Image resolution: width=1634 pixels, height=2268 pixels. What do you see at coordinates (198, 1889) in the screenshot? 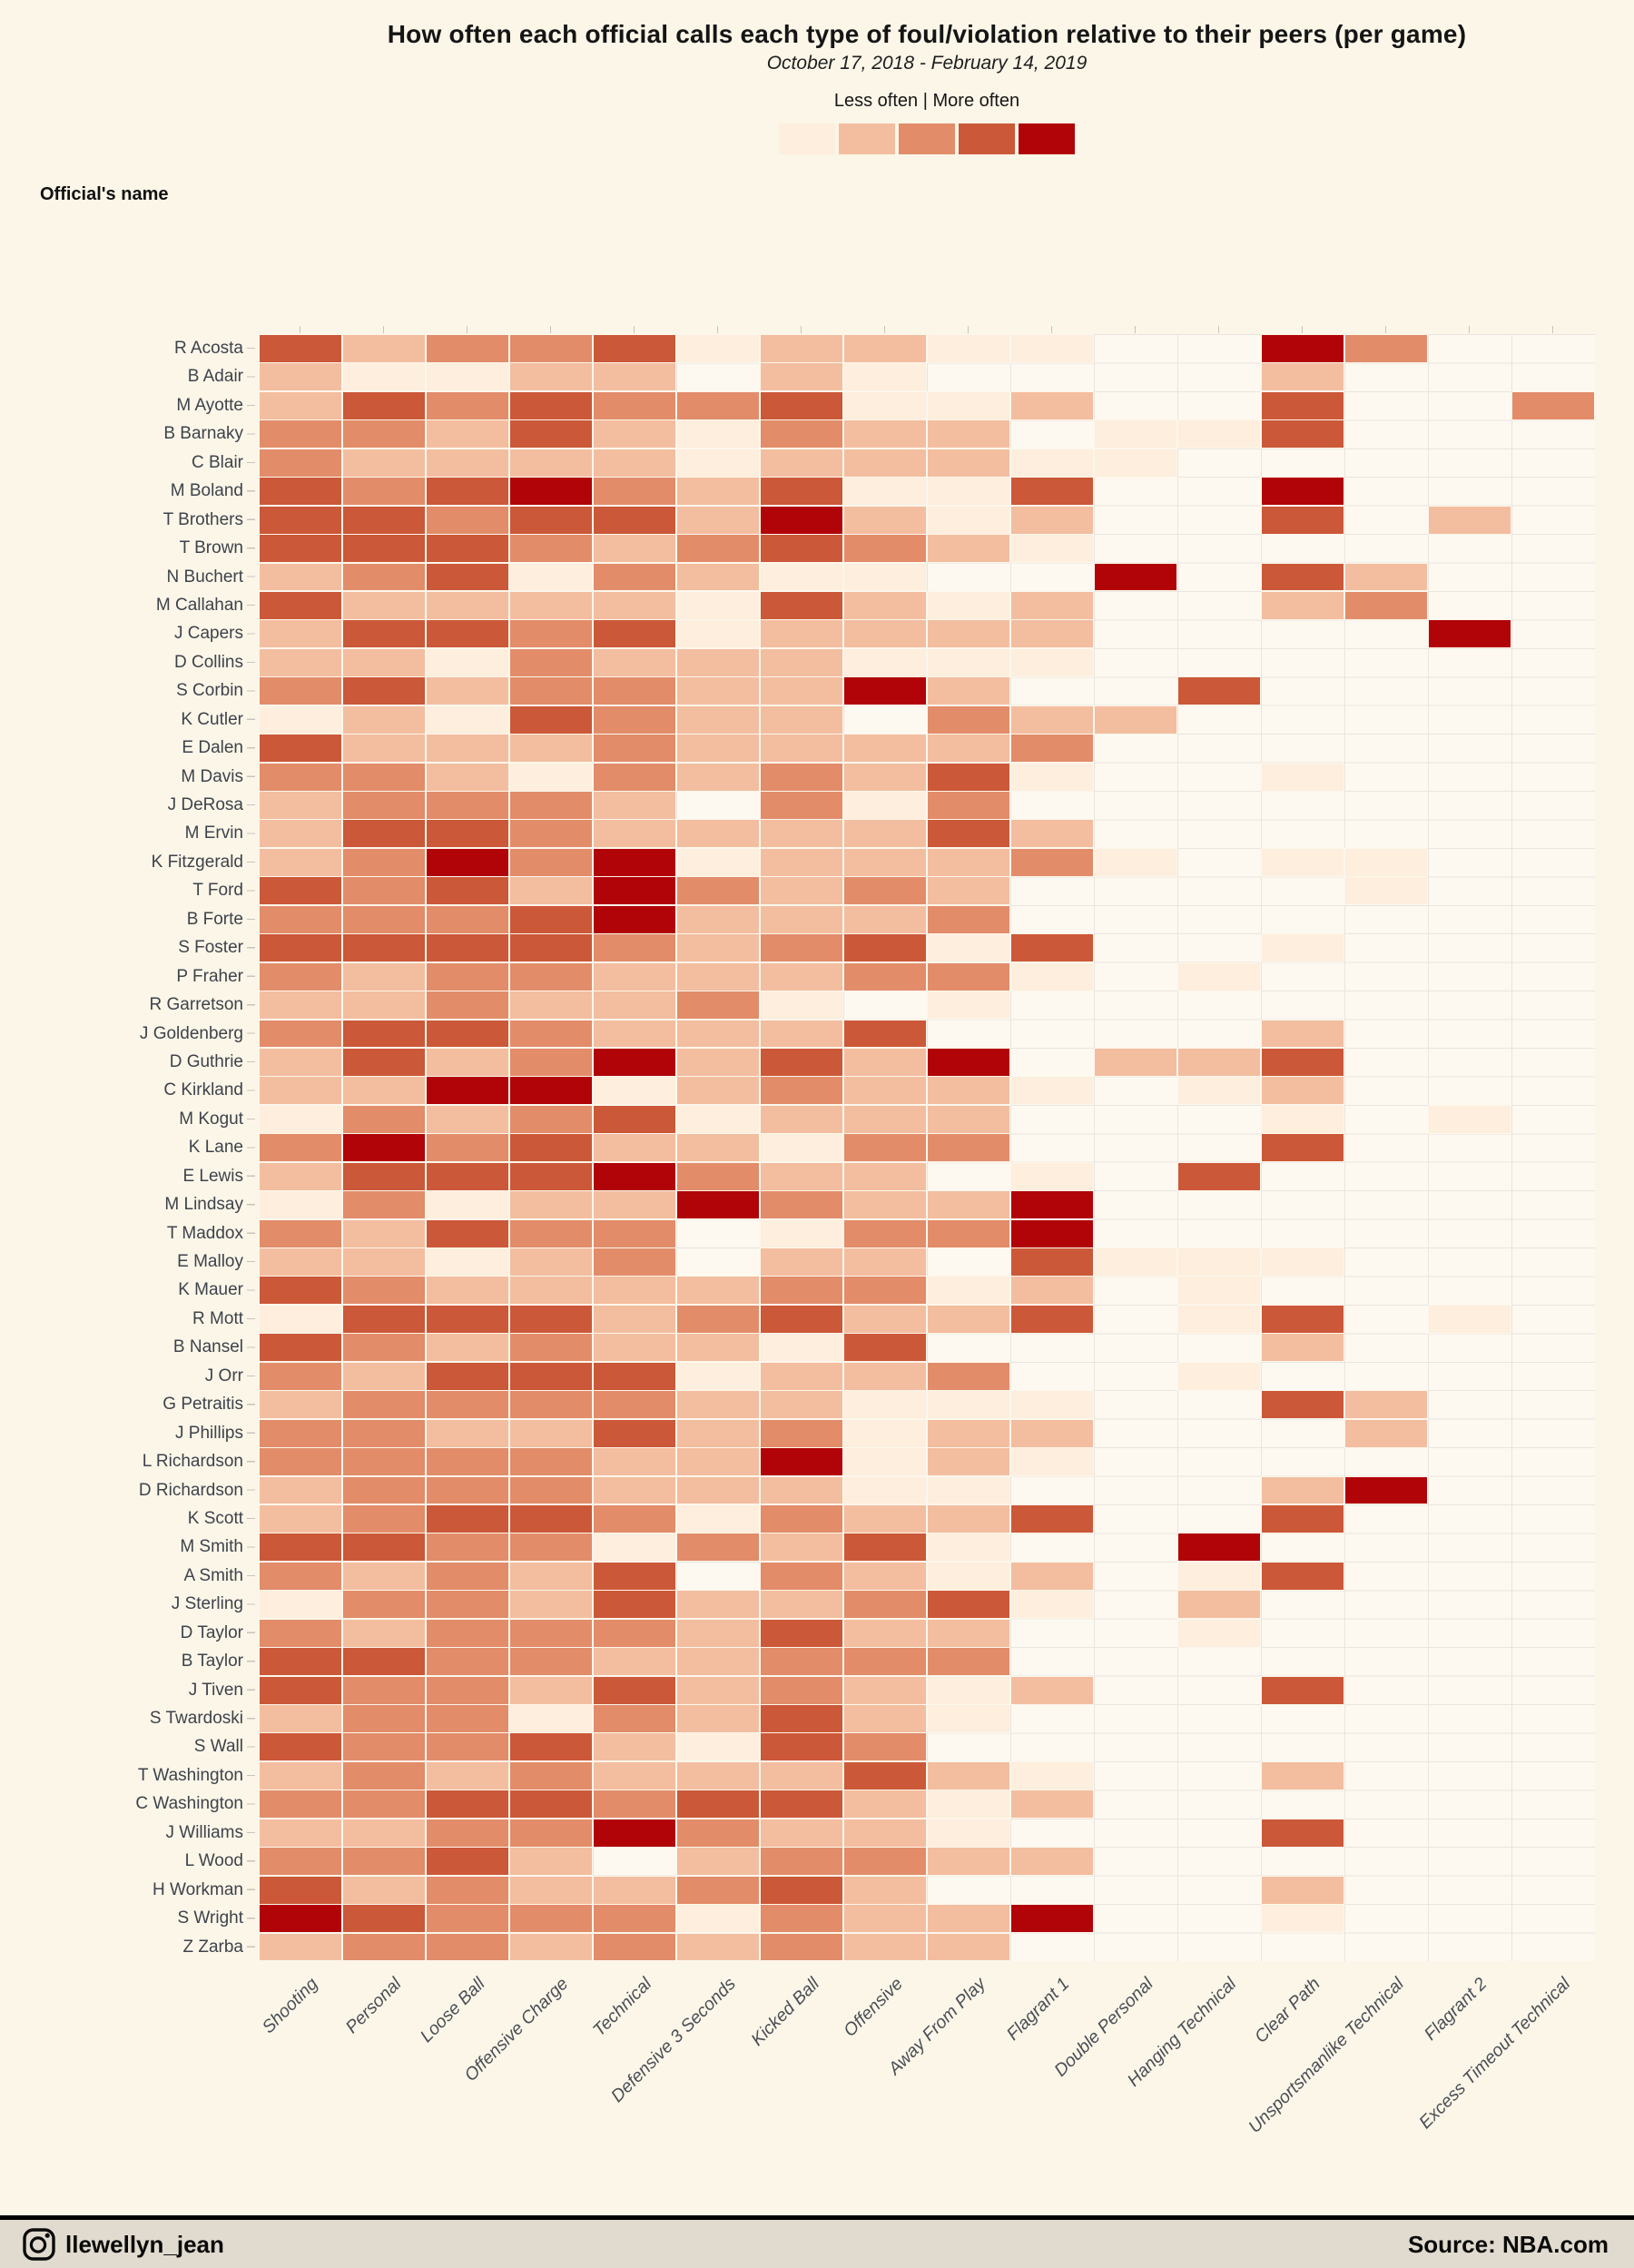
I see `row-label: H Workman` at bounding box center [198, 1889].